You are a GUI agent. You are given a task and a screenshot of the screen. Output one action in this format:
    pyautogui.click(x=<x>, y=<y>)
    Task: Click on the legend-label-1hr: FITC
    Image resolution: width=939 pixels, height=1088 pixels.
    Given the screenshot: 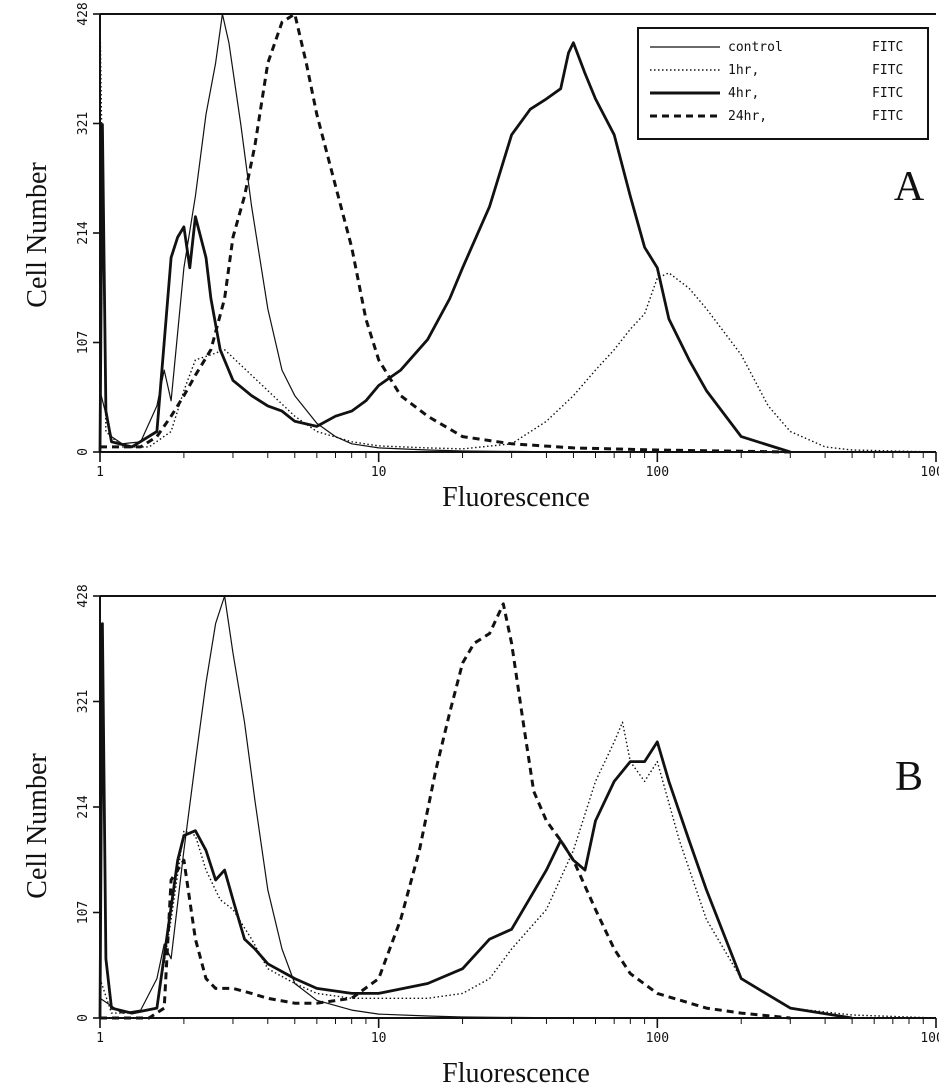 What is the action you would take?
    pyautogui.click(x=887, y=70)
    